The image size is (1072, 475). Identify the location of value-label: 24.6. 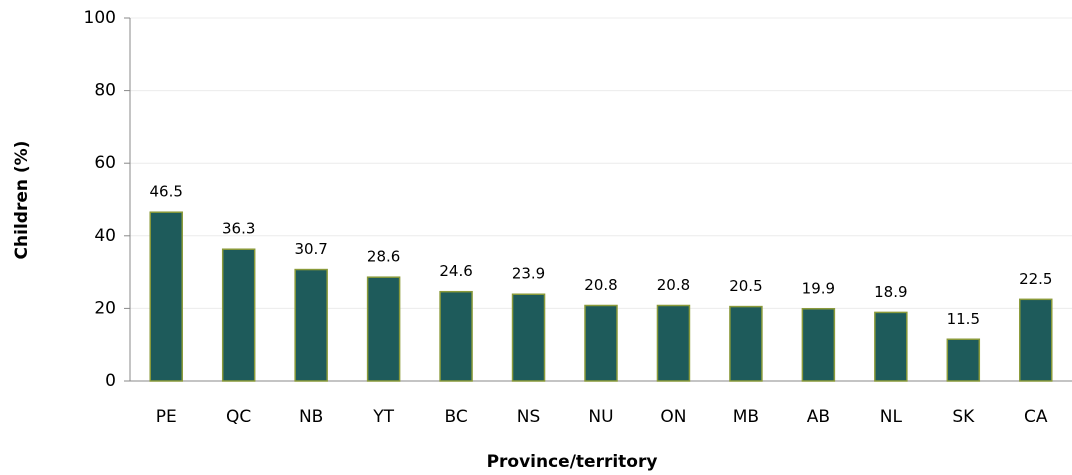
(455, 271).